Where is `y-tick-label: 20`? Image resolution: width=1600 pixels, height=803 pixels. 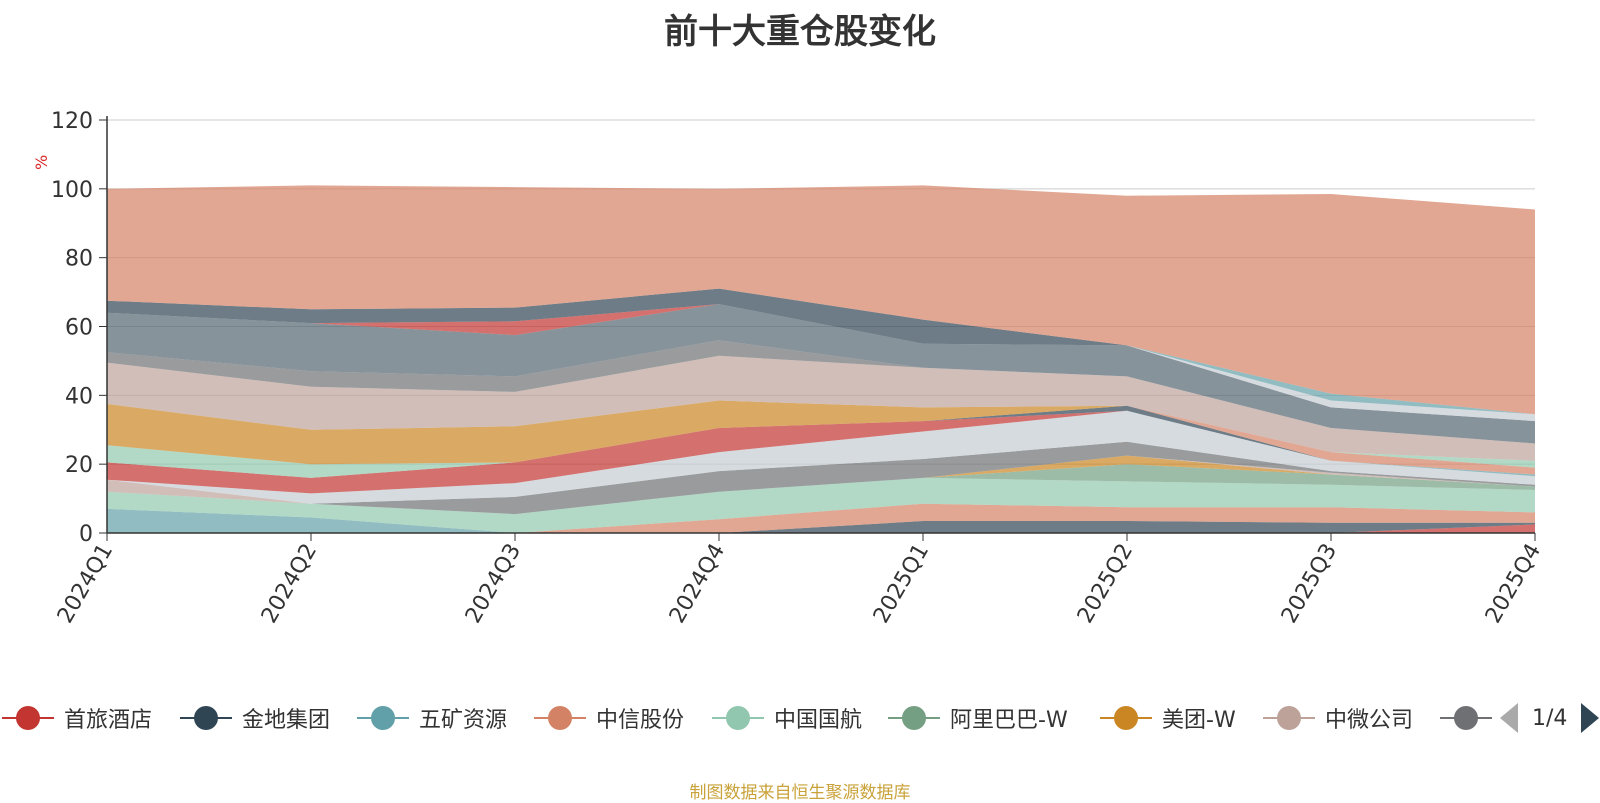
y-tick-label: 20 is located at coordinates (79, 465).